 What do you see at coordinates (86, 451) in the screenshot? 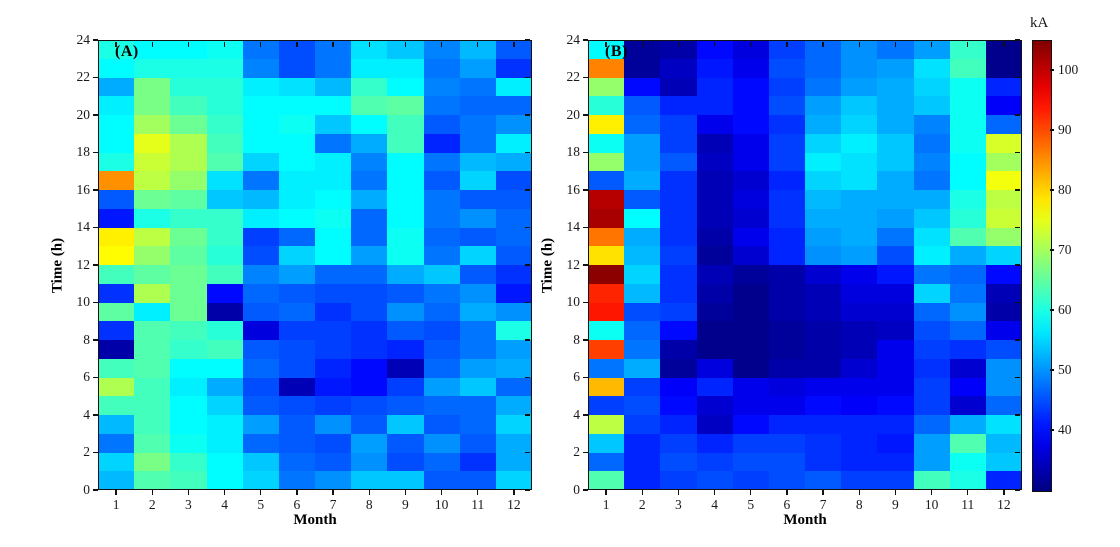
I see `y-tick-label: 2` at bounding box center [86, 451].